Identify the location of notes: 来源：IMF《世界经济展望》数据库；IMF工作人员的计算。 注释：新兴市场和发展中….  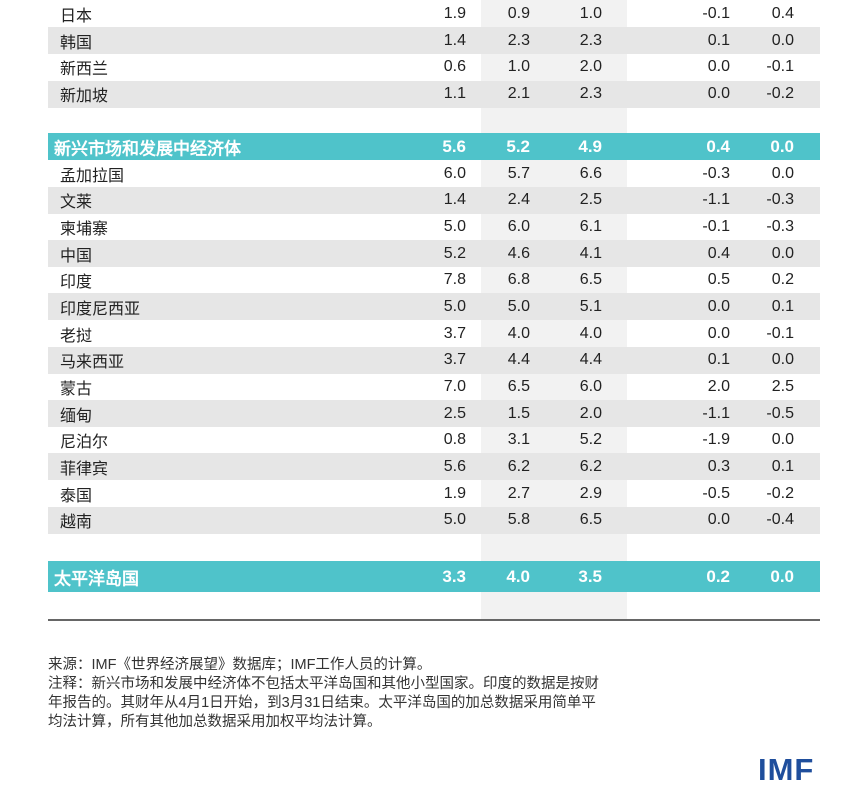
(398, 694).